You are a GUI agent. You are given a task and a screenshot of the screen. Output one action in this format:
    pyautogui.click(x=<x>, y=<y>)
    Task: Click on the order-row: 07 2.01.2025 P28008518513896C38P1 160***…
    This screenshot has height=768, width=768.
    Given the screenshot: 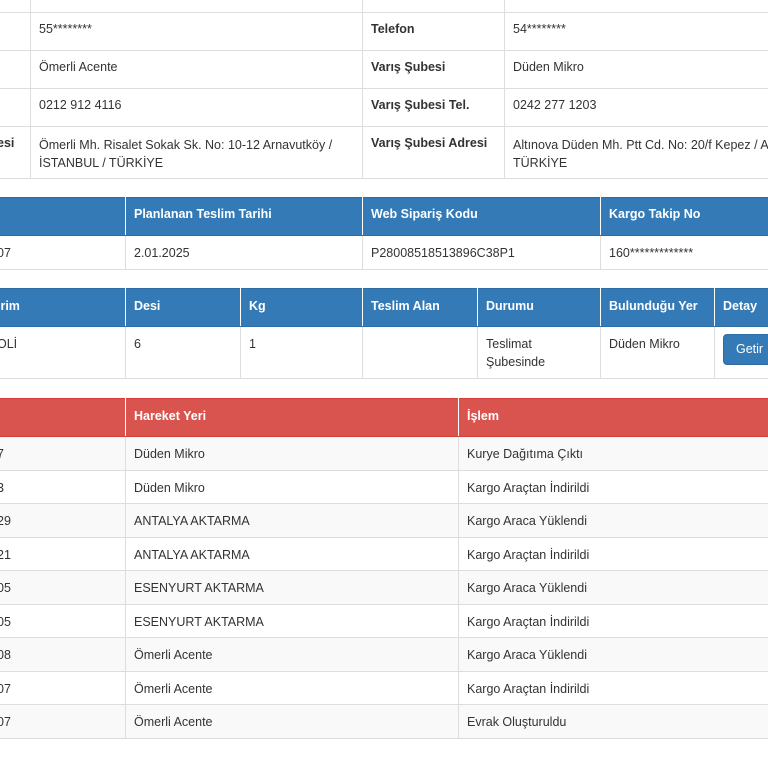 What is the action you would take?
    pyautogui.click(x=384, y=252)
    